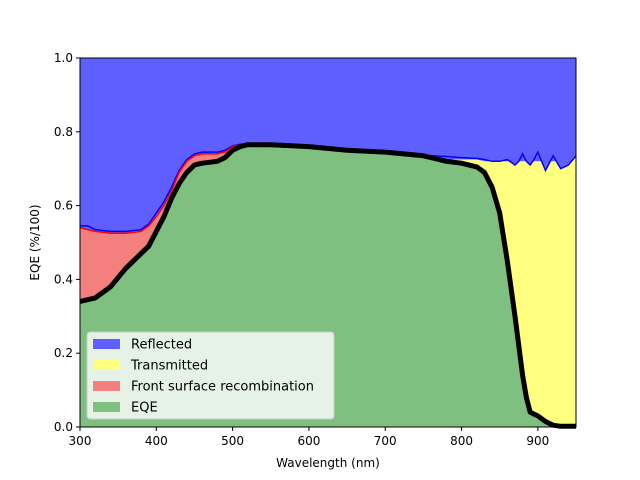 The image size is (640, 480). What do you see at coordinates (63, 206) in the screenshot?
I see `y-tick-label: 0.6` at bounding box center [63, 206].